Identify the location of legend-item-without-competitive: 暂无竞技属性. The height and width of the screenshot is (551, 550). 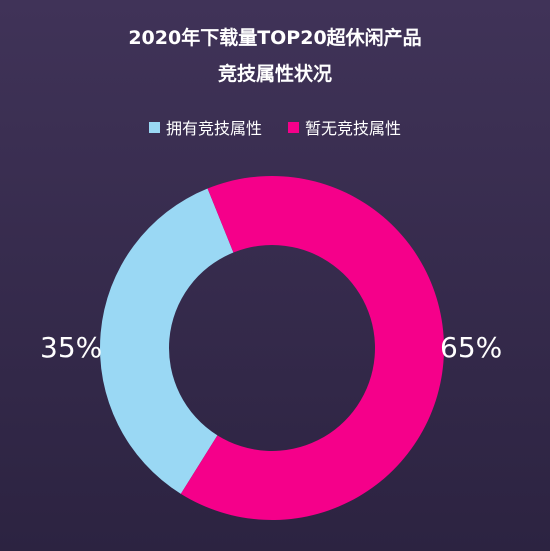
(344, 127).